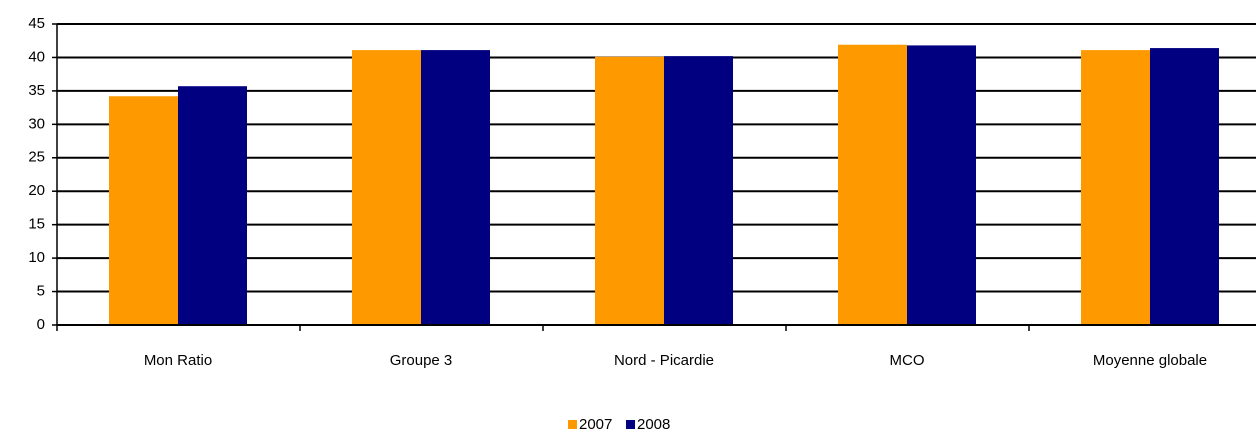  Describe the element at coordinates (664, 360) in the screenshot. I see `x-tick-label: Nord - Picardie` at that location.